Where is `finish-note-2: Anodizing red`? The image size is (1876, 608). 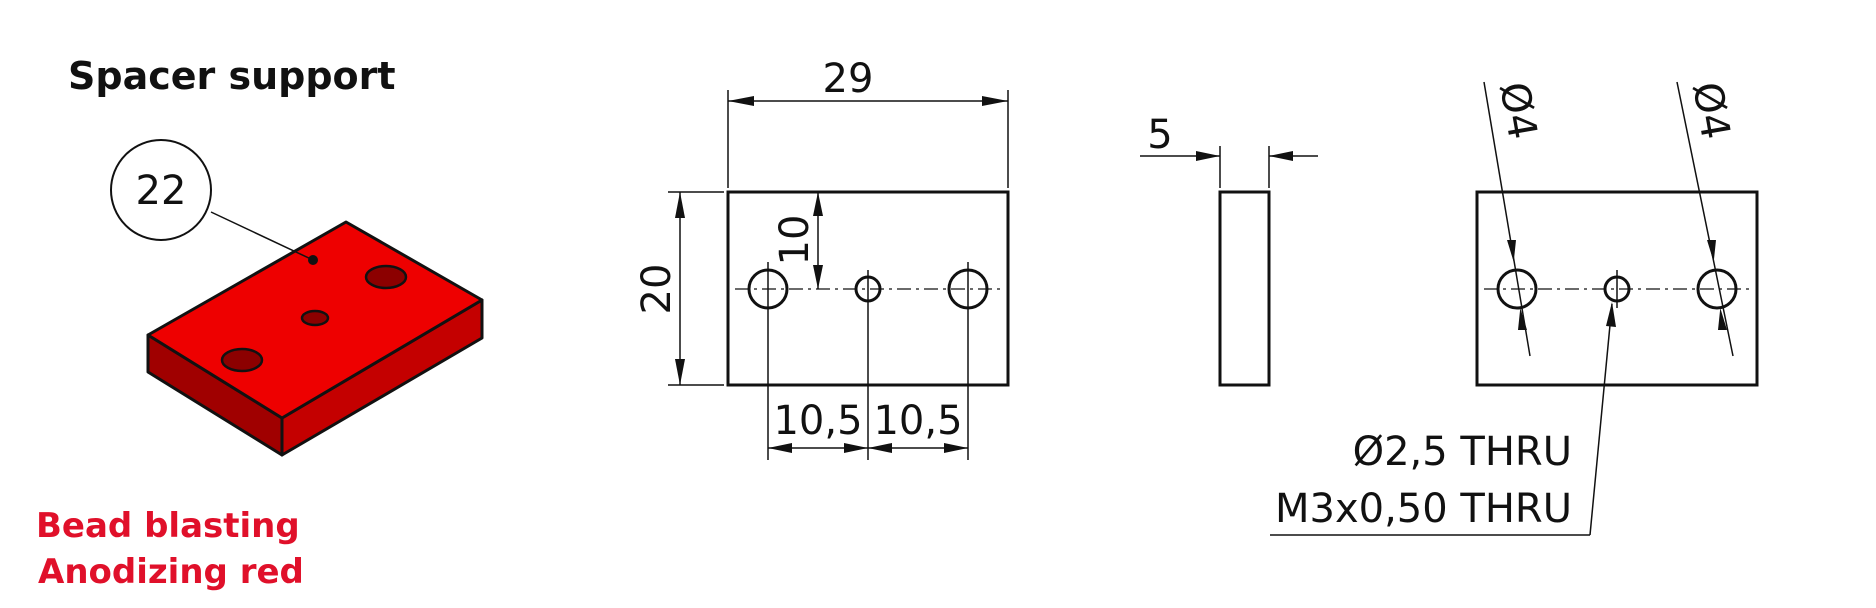 finish-note-2: Anodizing red is located at coordinates (171, 572).